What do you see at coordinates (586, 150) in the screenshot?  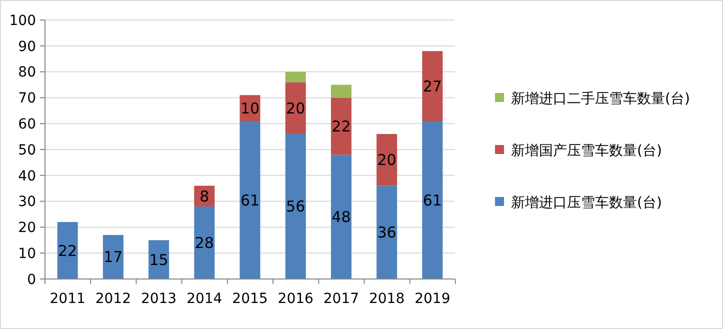 I see `legend-label: 新增国产压雪车数量(台)` at bounding box center [586, 150].